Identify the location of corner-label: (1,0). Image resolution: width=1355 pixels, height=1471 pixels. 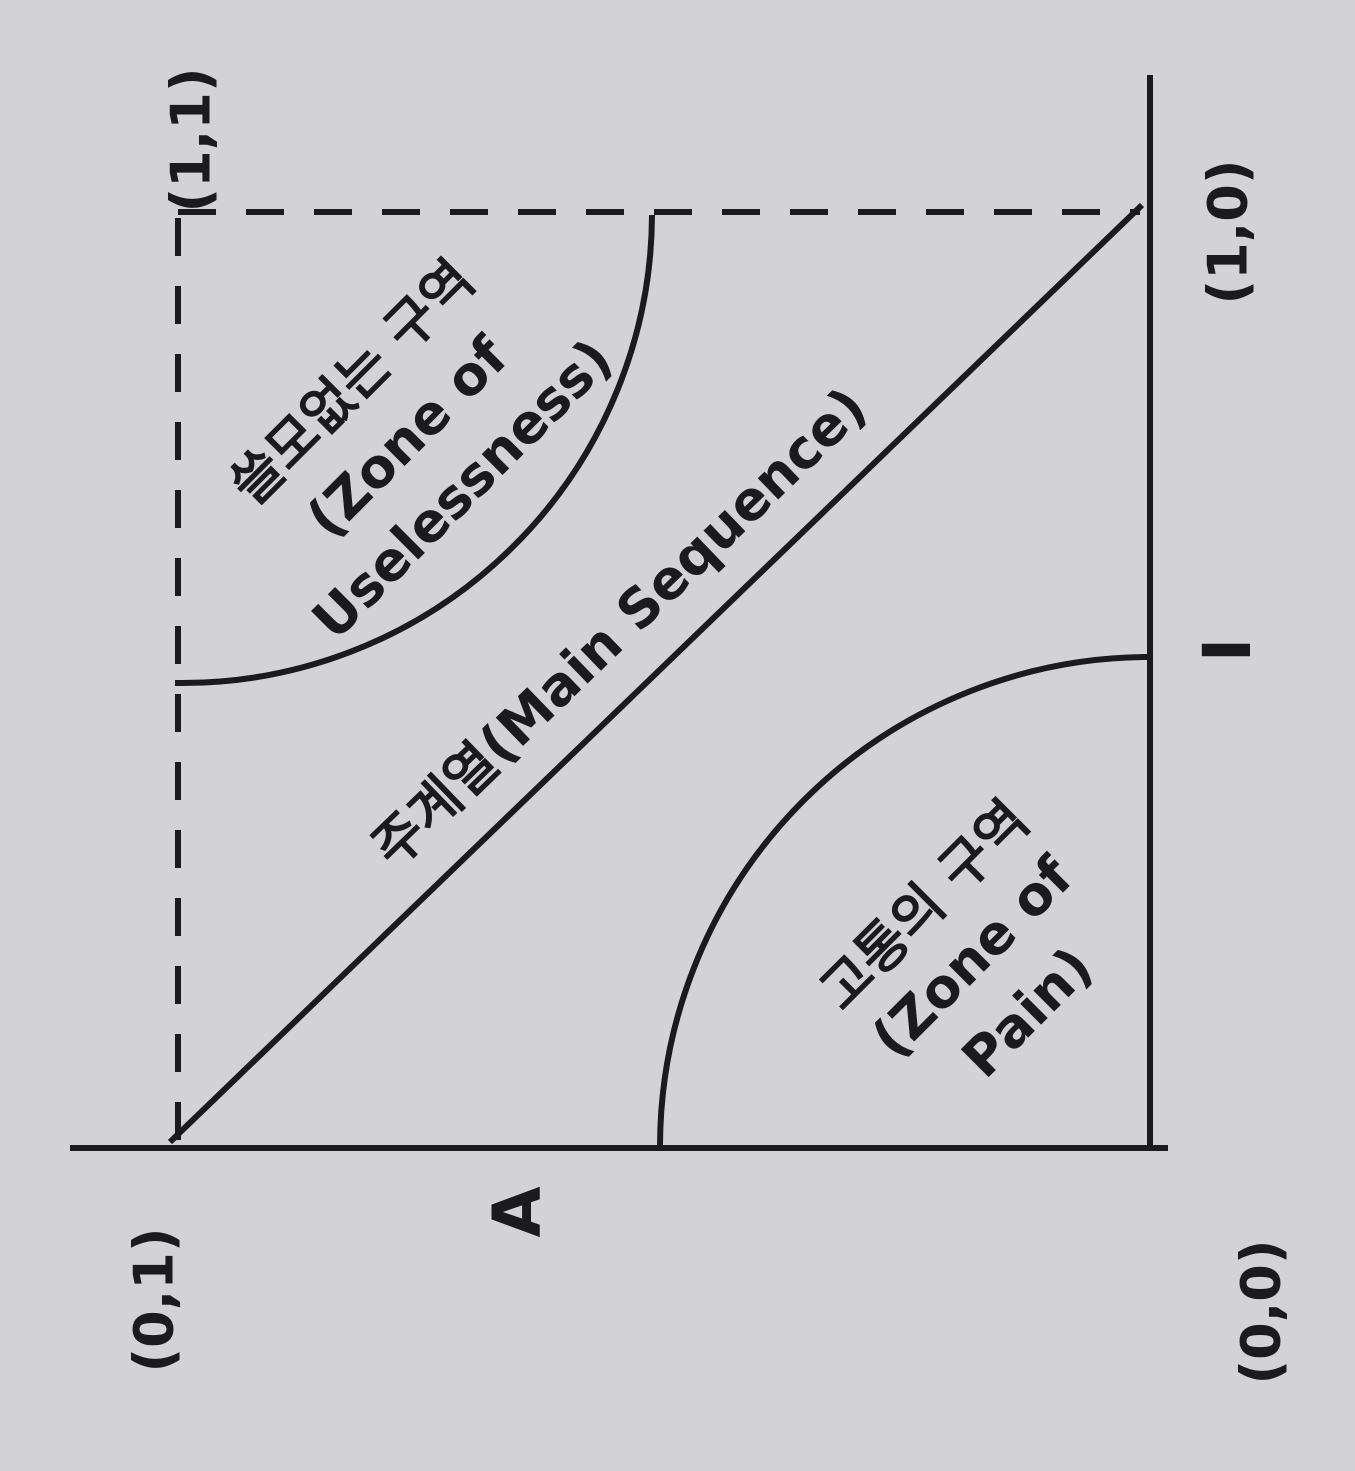
(1228, 231).